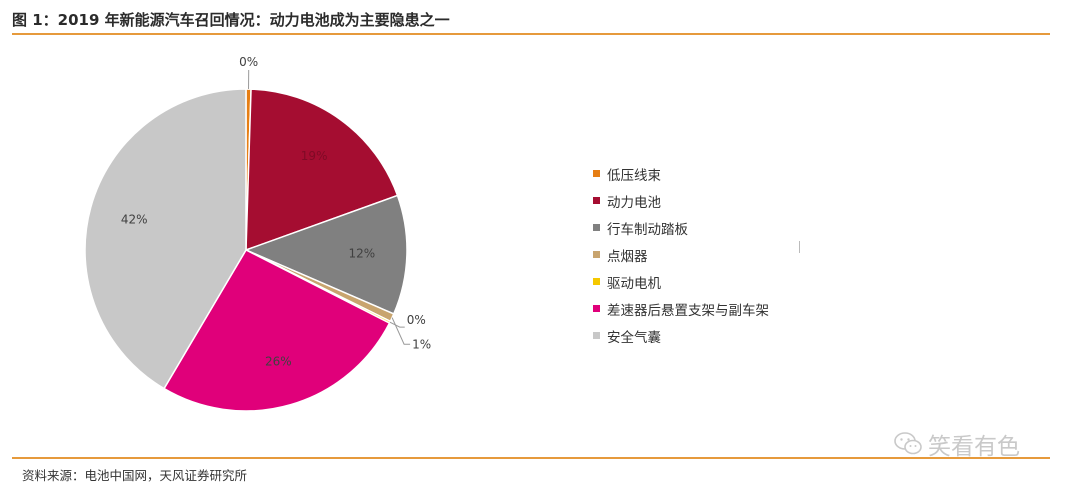  Describe the element at coordinates (634, 283) in the screenshot. I see `legend-label: 驱动电机` at that location.